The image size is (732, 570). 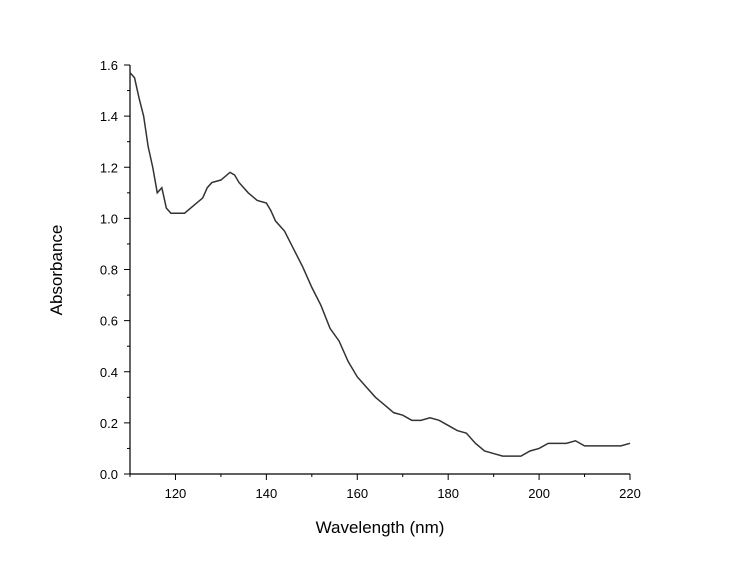 I want to click on y-axis-title: Absorbance, so click(x=56, y=270).